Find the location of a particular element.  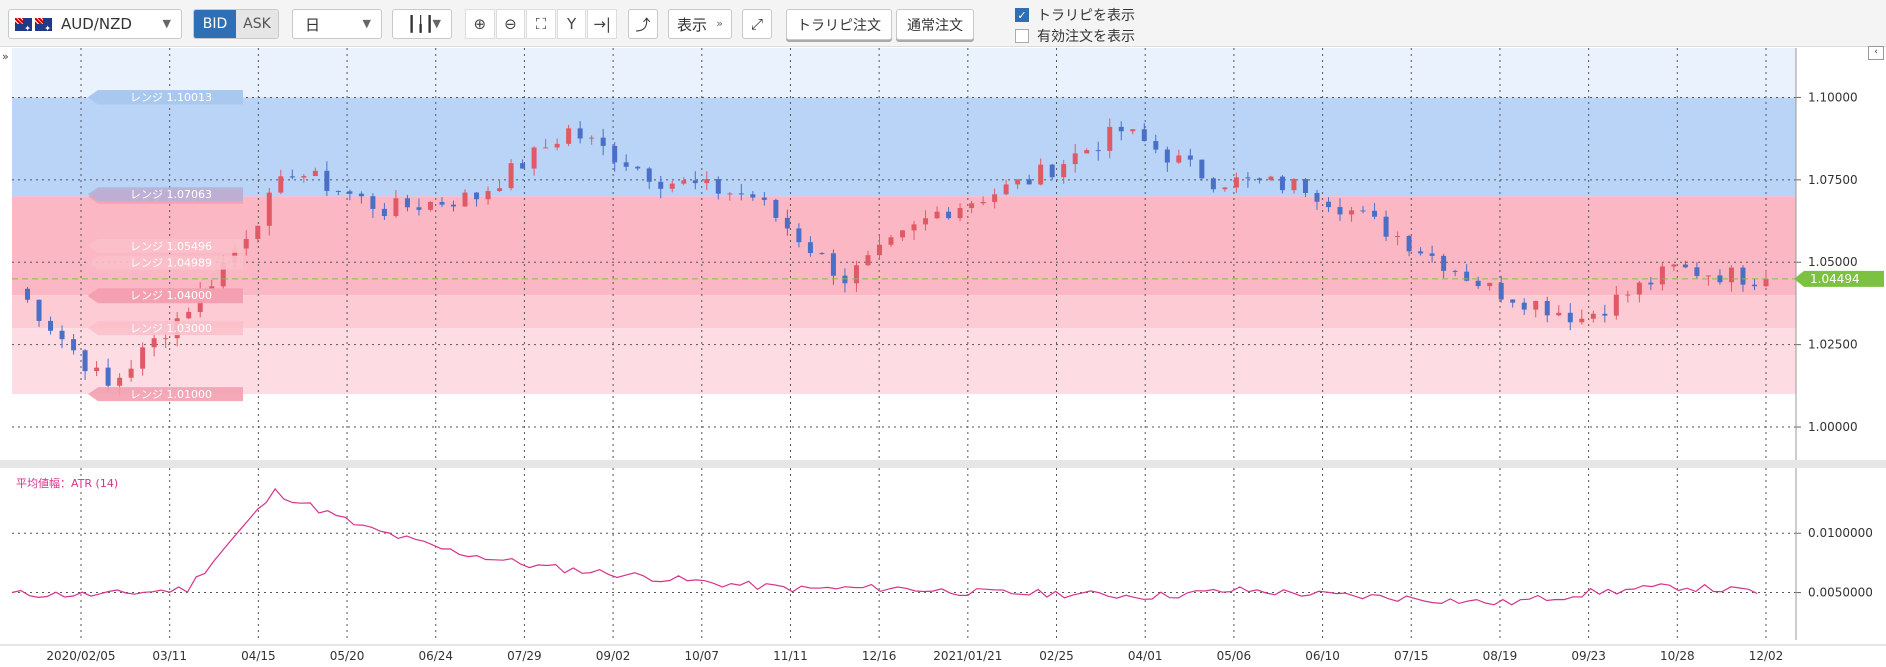

x-tick-label: 04/01 is located at coordinates (1145, 656).